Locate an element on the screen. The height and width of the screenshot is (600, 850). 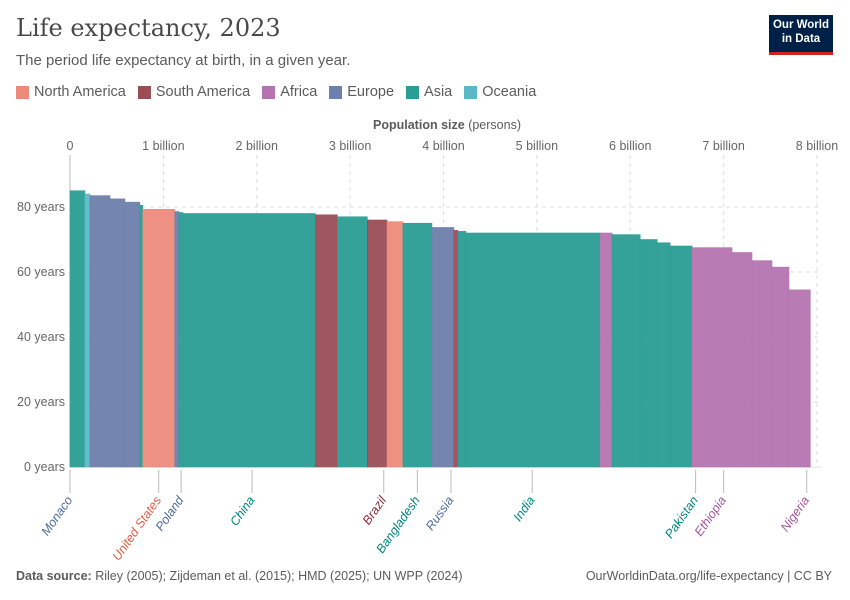
y-tick-label: 20 years is located at coordinates (41, 402).